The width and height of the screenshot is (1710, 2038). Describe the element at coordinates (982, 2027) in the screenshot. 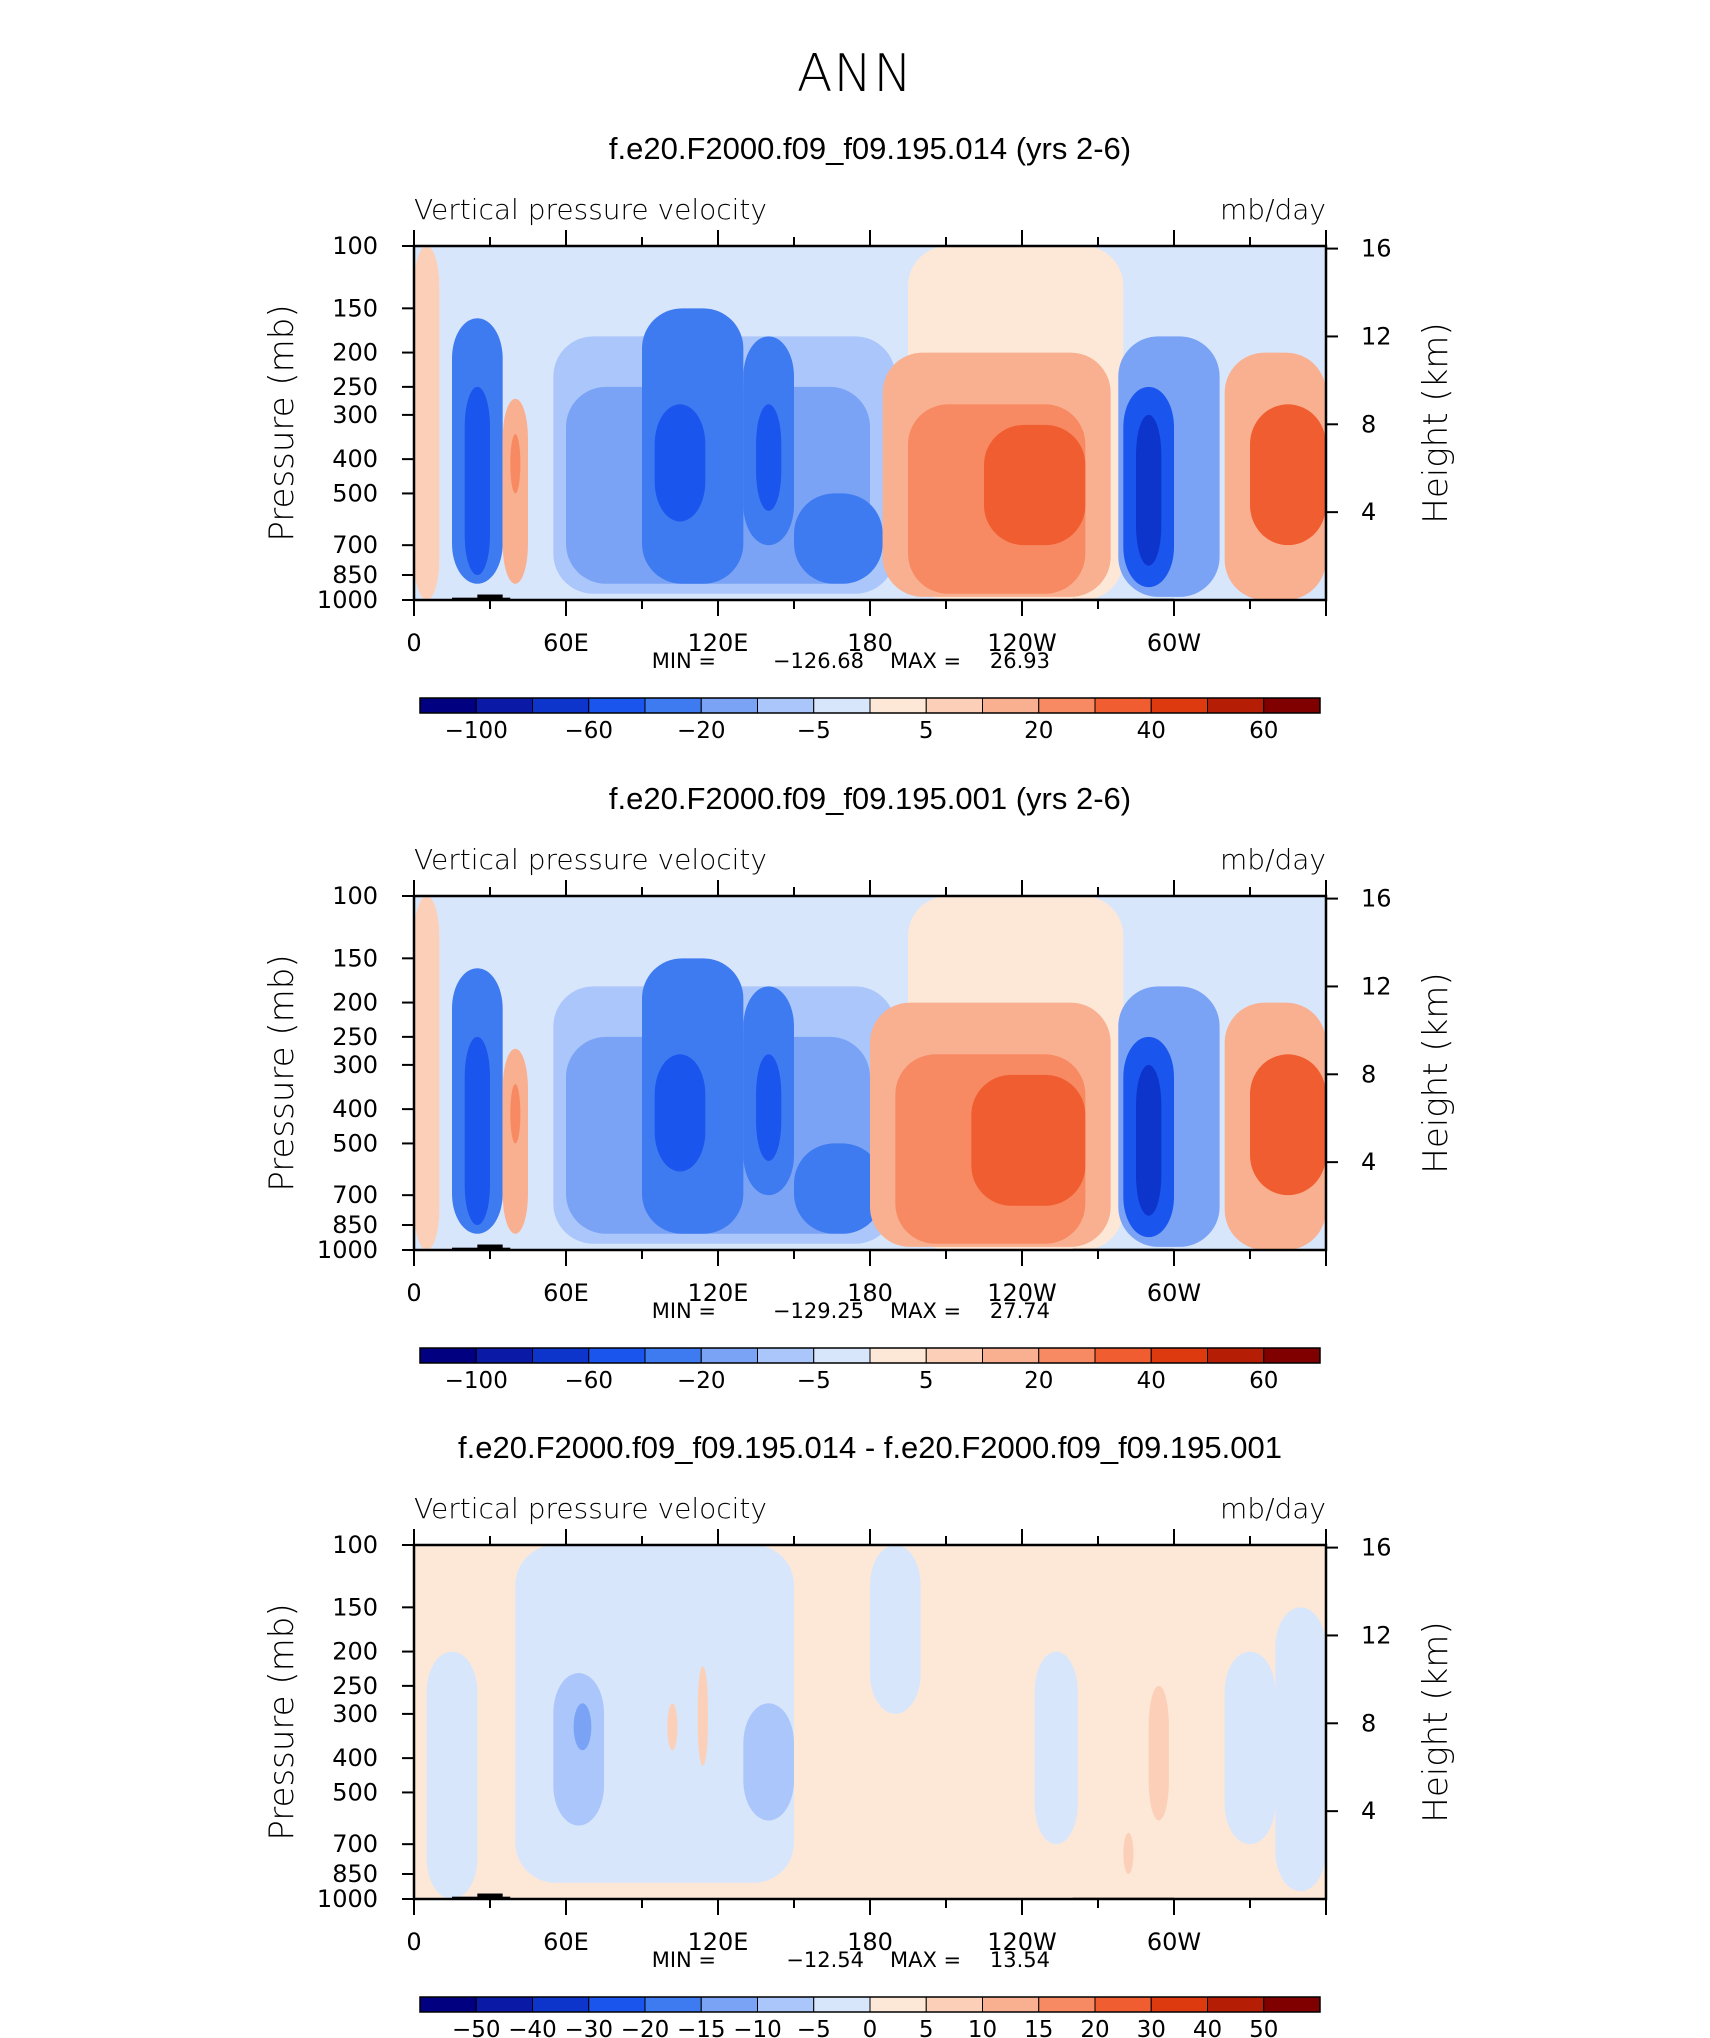

I see `colorbar-label: 10` at that location.